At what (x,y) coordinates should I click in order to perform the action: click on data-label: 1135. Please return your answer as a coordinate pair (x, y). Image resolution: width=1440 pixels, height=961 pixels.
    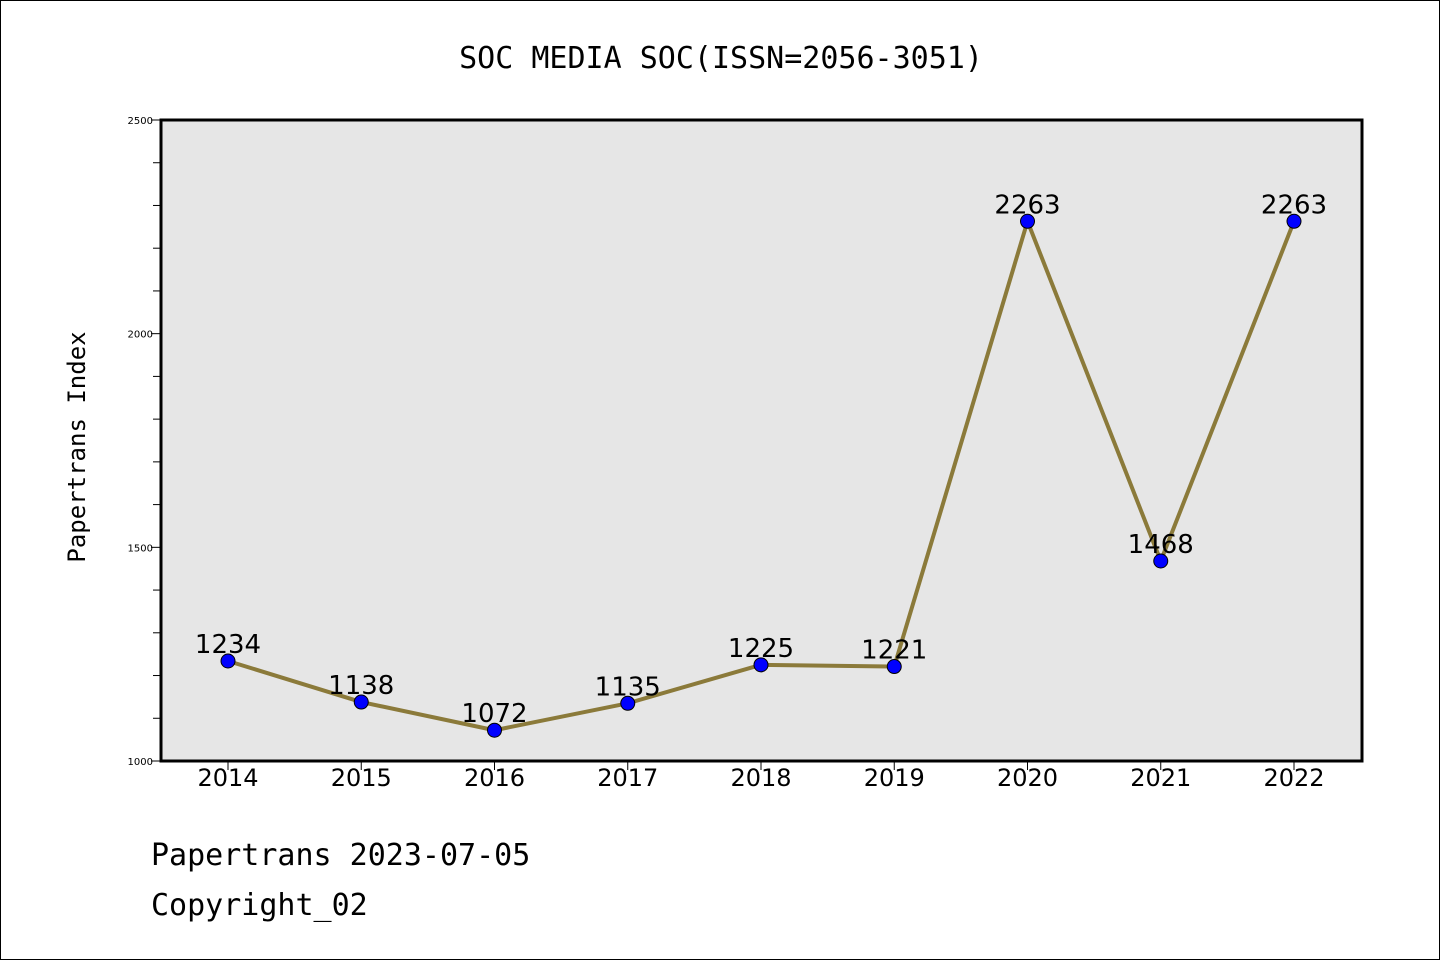
    Looking at the image, I should click on (628, 687).